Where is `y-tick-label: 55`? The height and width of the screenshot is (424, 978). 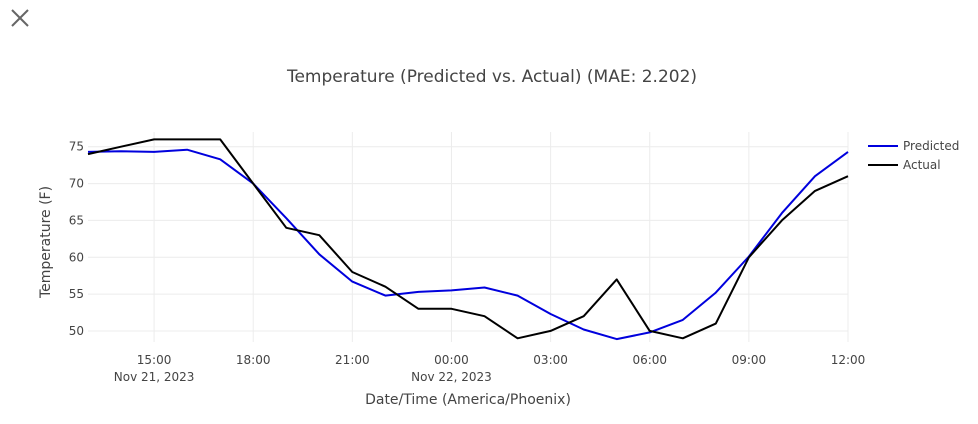
y-tick-label: 55 is located at coordinates (76, 294).